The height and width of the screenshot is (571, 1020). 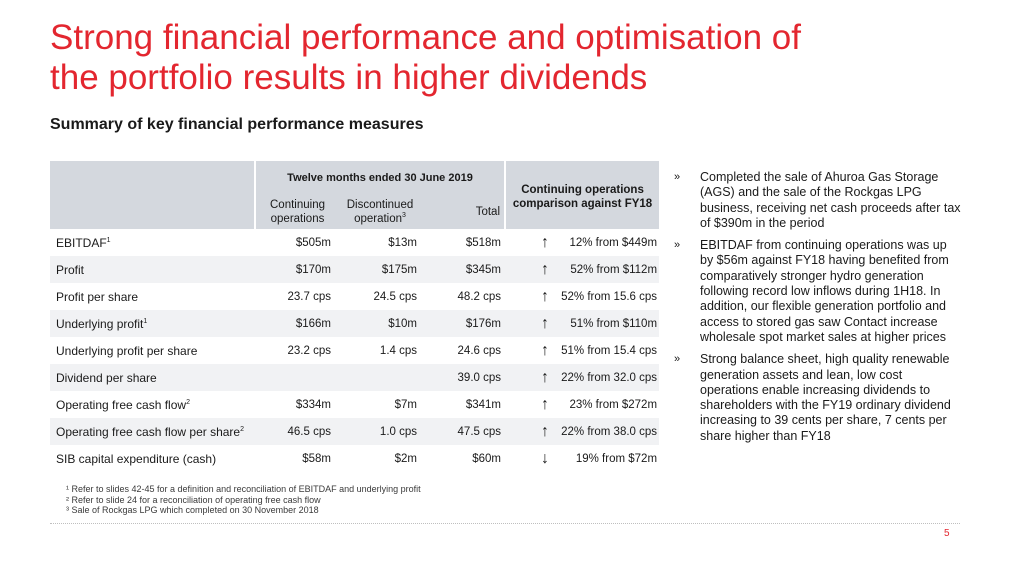 I want to click on cell-discontinued: 1.4 cps, so click(x=398, y=350).